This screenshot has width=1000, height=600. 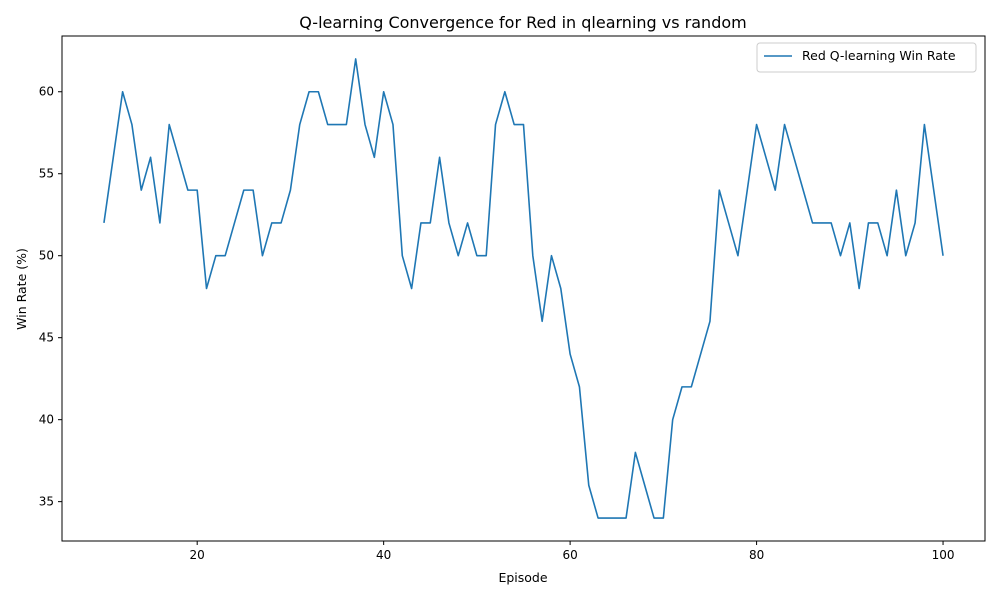 What do you see at coordinates (522, 577) in the screenshot?
I see `x-axis-title: Episode` at bounding box center [522, 577].